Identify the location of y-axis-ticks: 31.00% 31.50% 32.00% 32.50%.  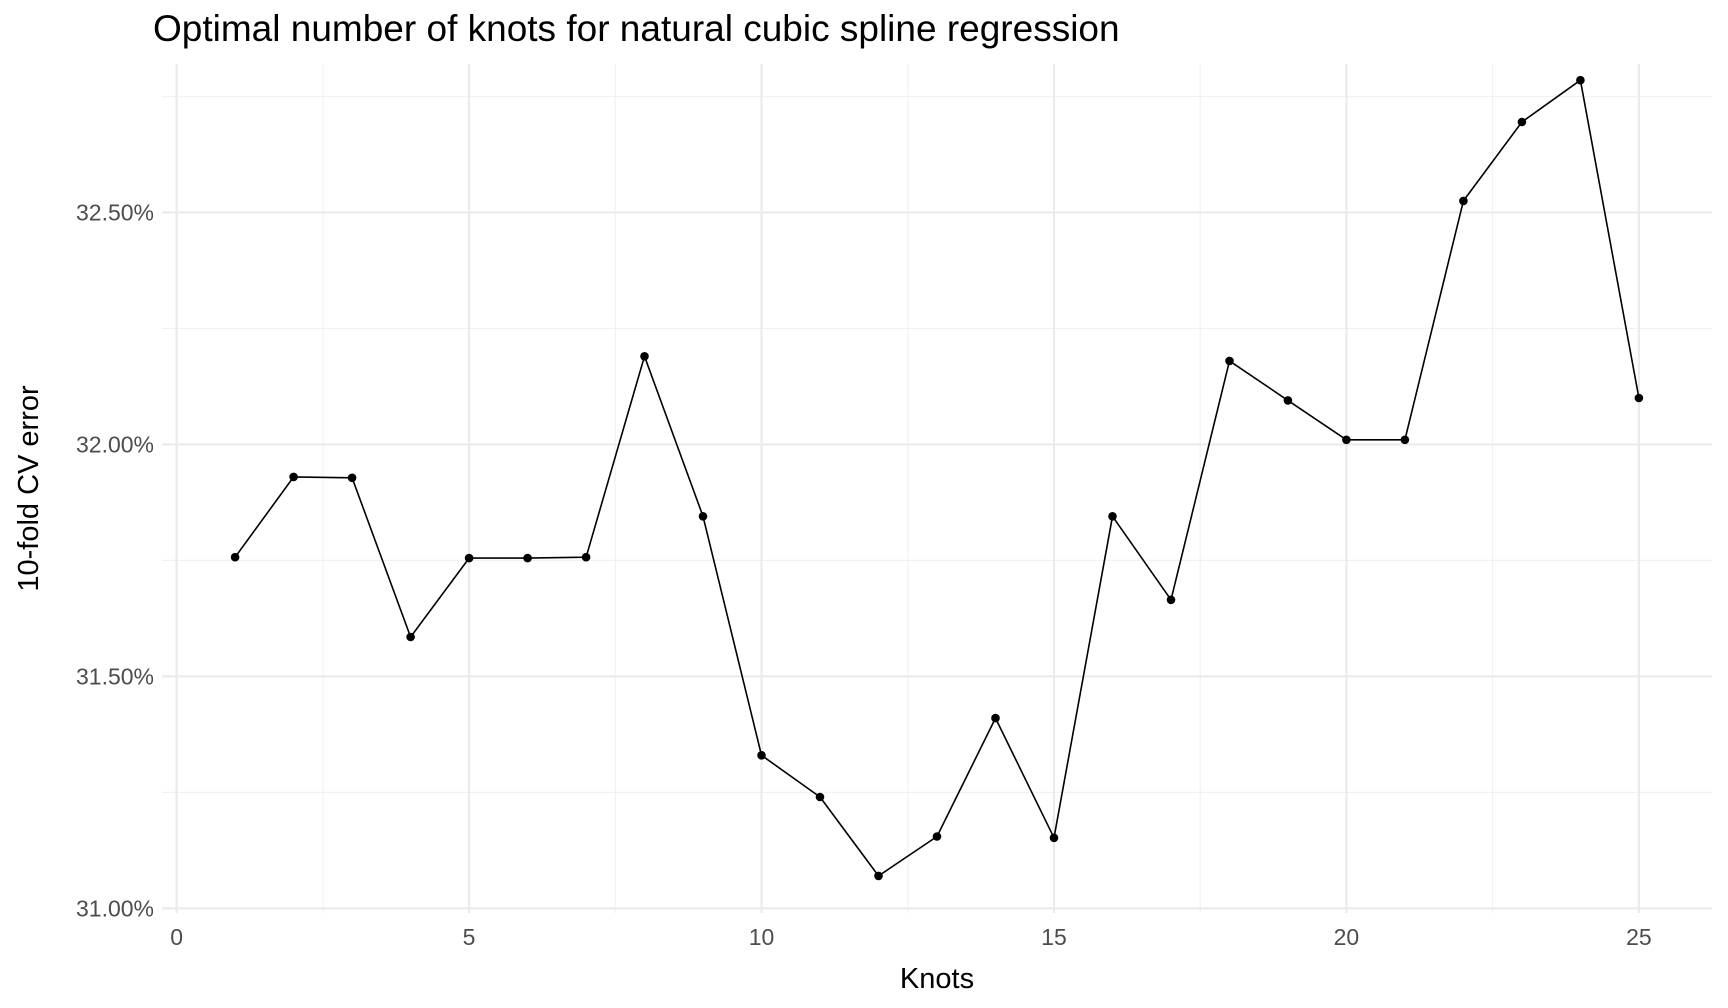
(115, 560).